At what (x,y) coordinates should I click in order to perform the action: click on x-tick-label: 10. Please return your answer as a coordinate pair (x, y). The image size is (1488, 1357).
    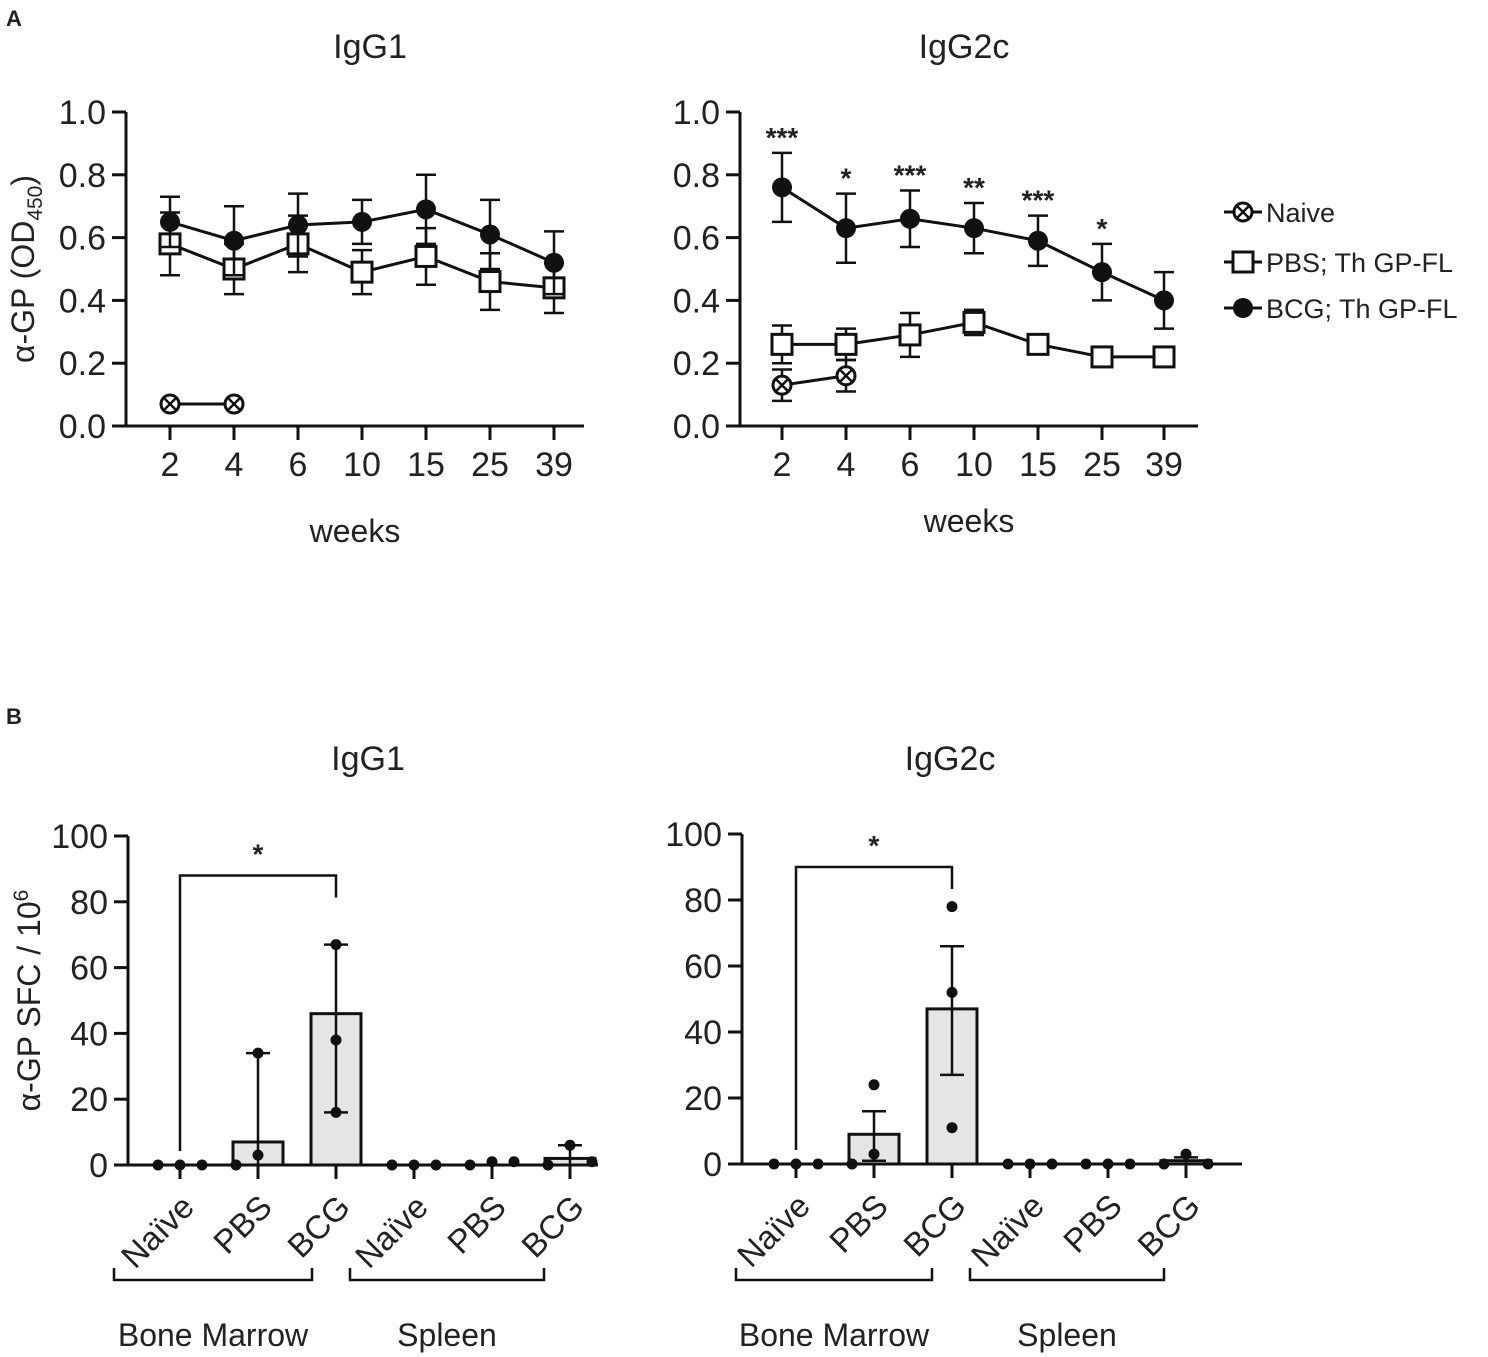
    Looking at the image, I should click on (362, 465).